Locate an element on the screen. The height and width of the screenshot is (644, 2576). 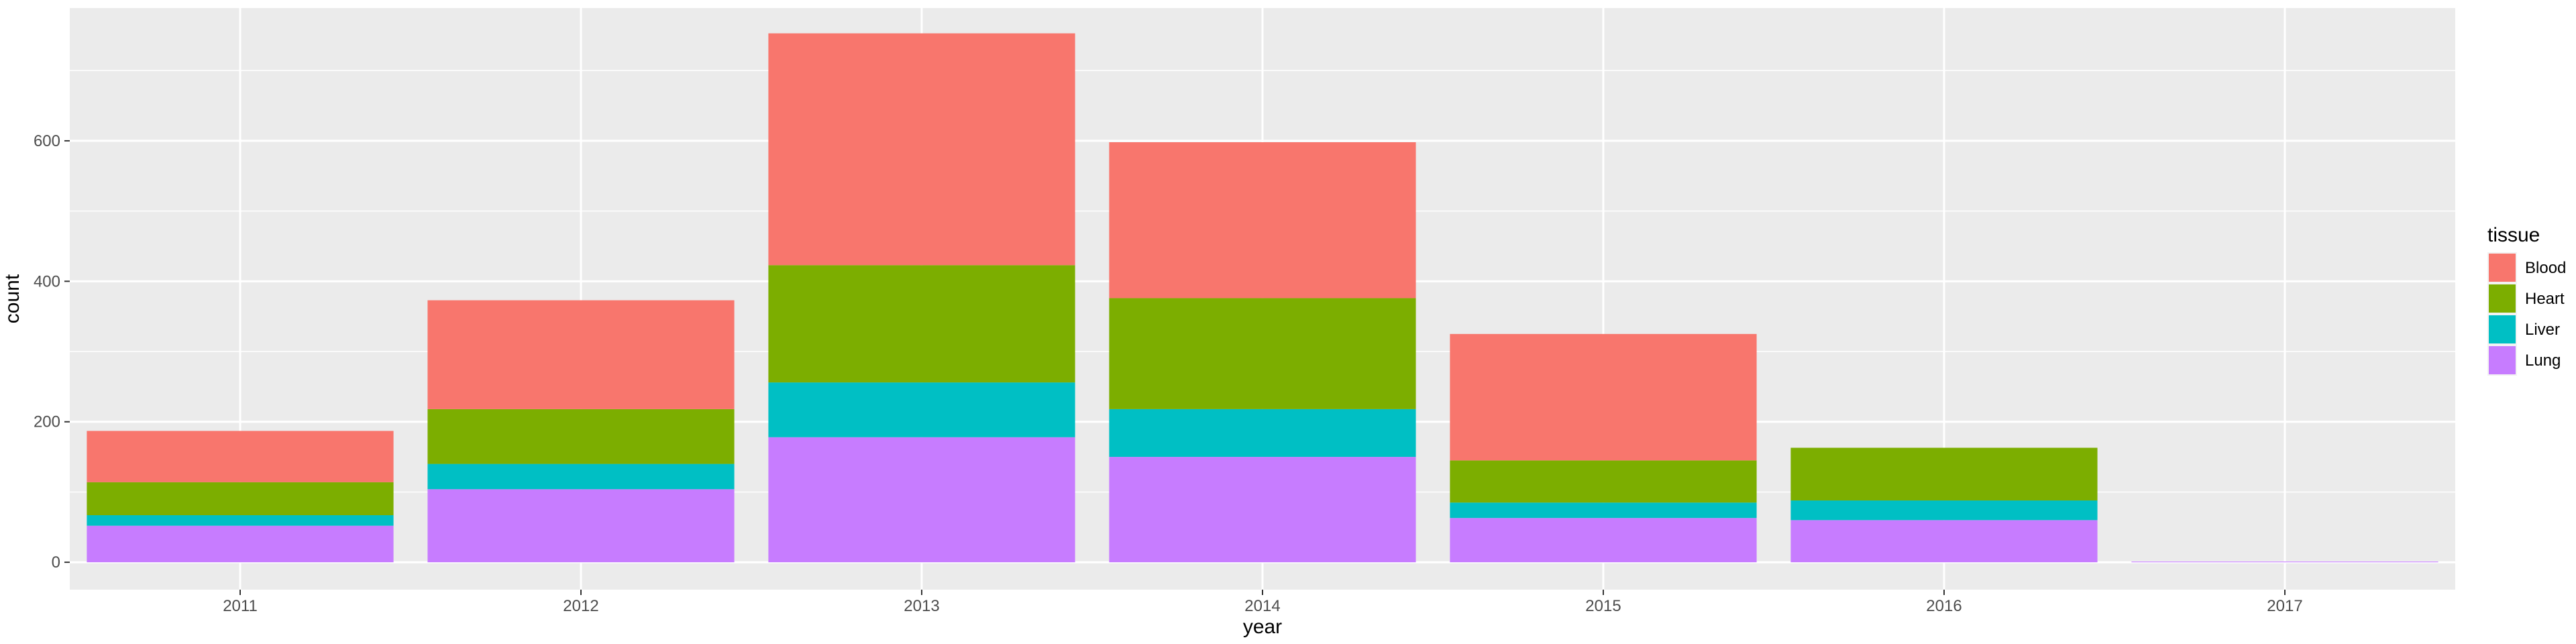
x-tick-label: 2014 is located at coordinates (1262, 606).